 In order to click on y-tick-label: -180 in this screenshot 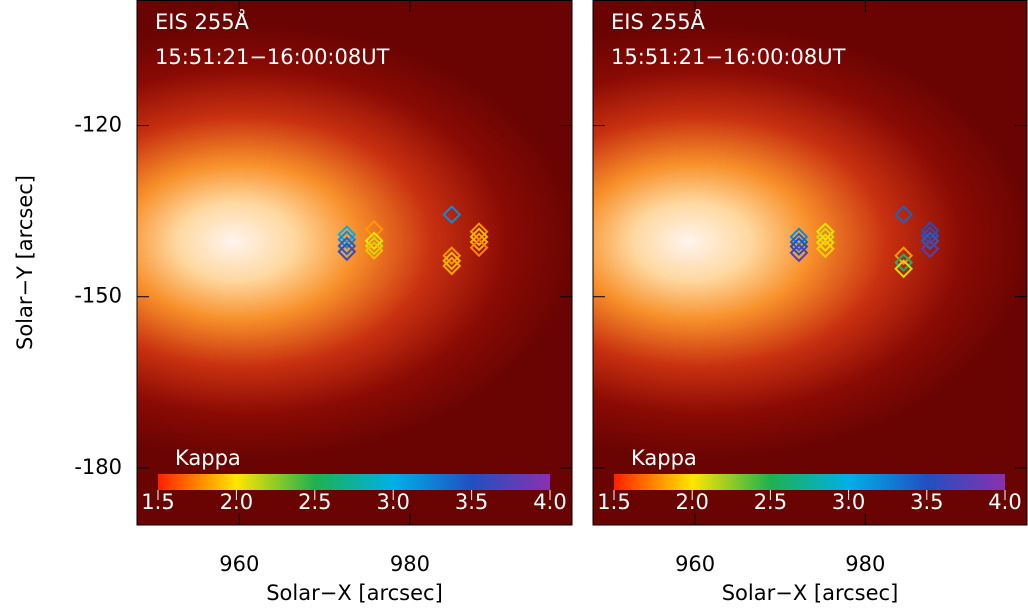, I will do `click(98, 467)`.